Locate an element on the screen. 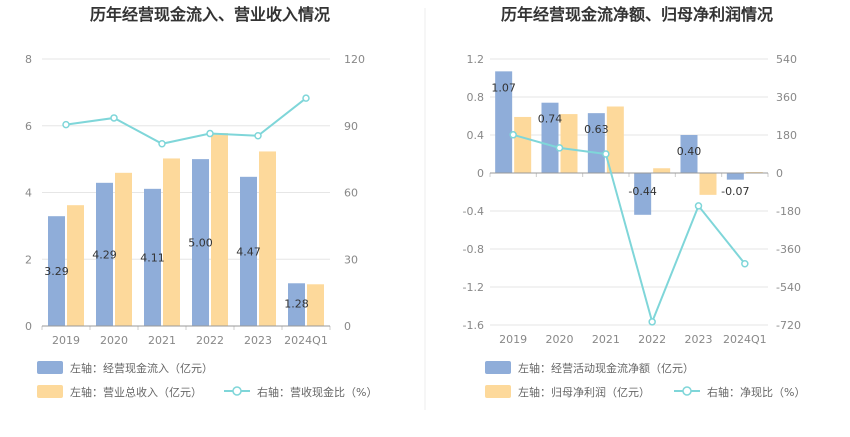 The height and width of the screenshot is (437, 850). chart-2-x-tick-label: 2019 is located at coordinates (513, 339).